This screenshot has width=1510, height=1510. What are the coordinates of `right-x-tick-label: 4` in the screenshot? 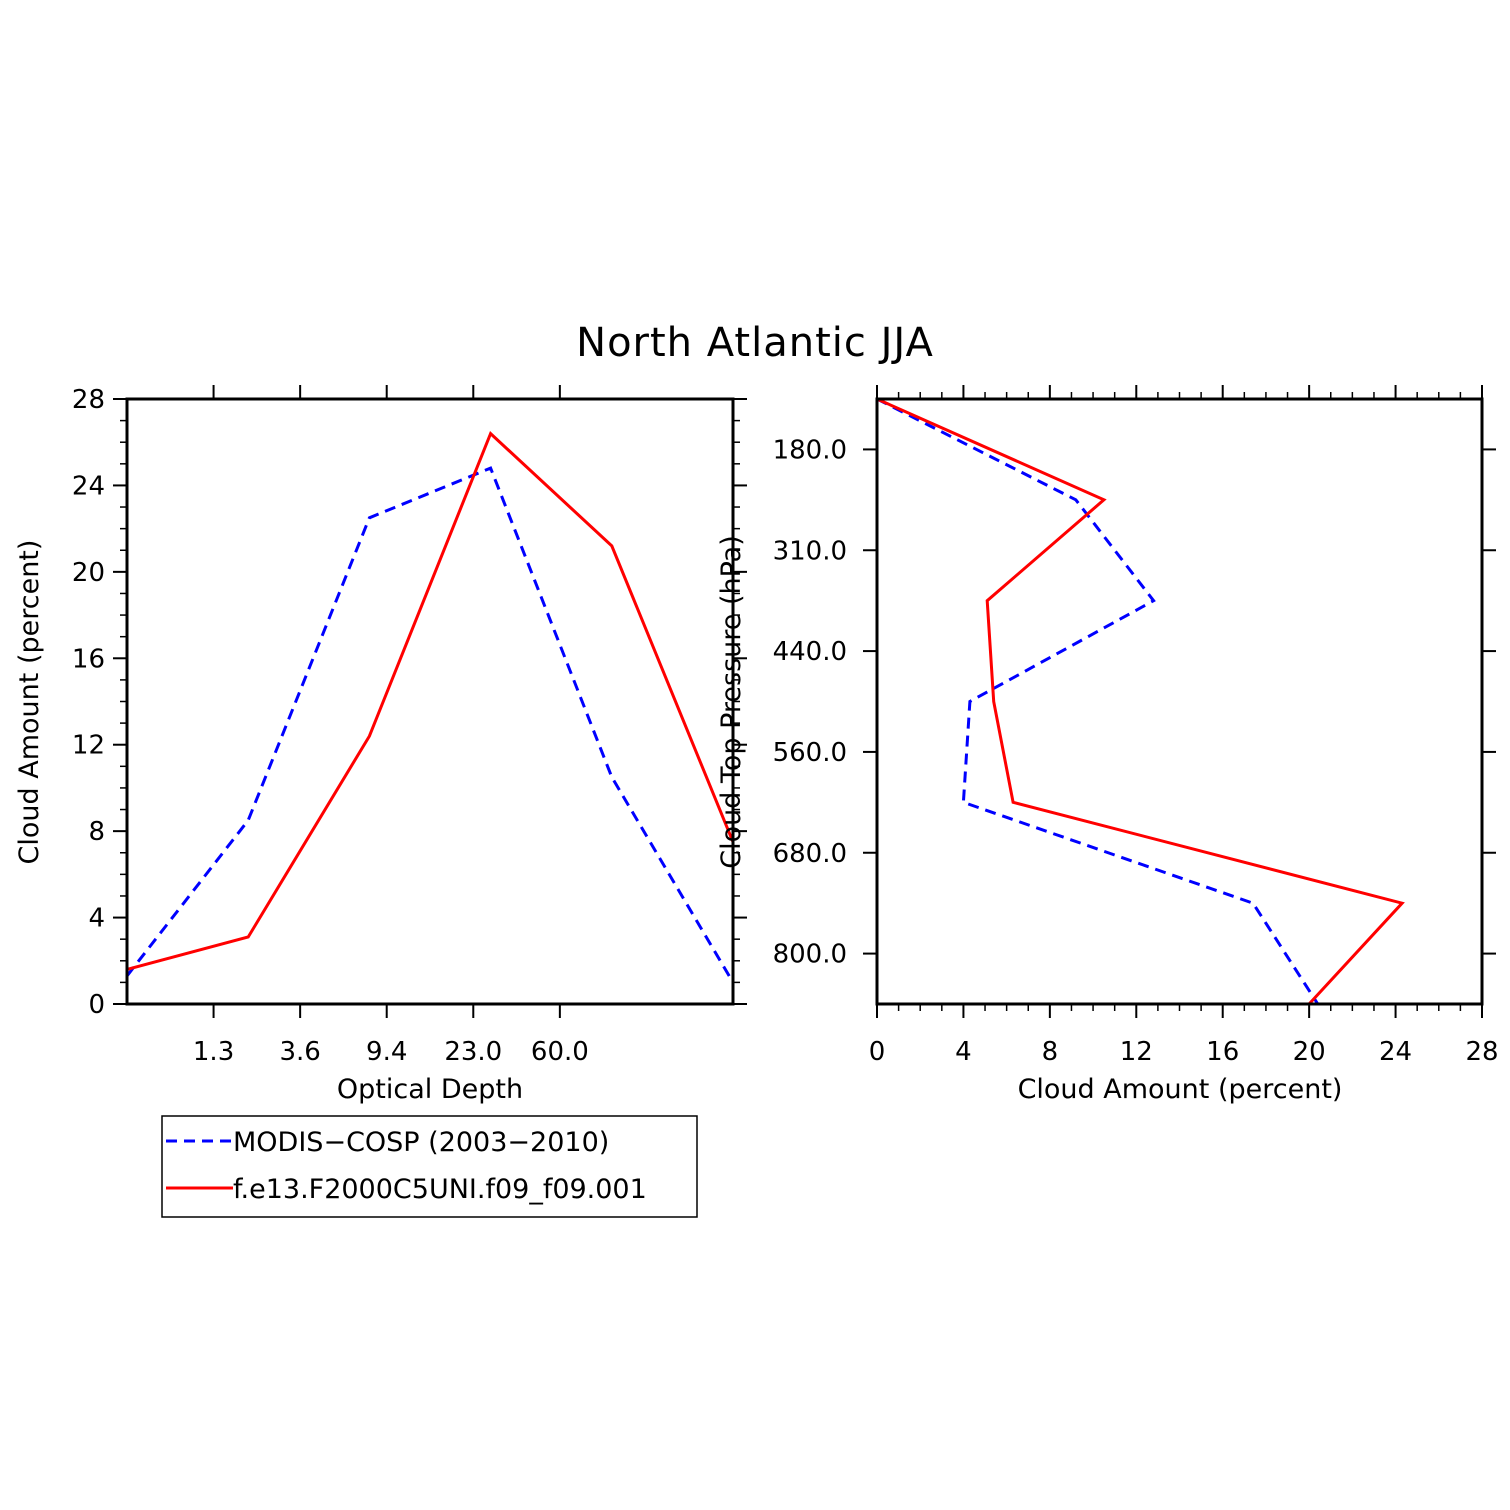 It's located at (963, 1052).